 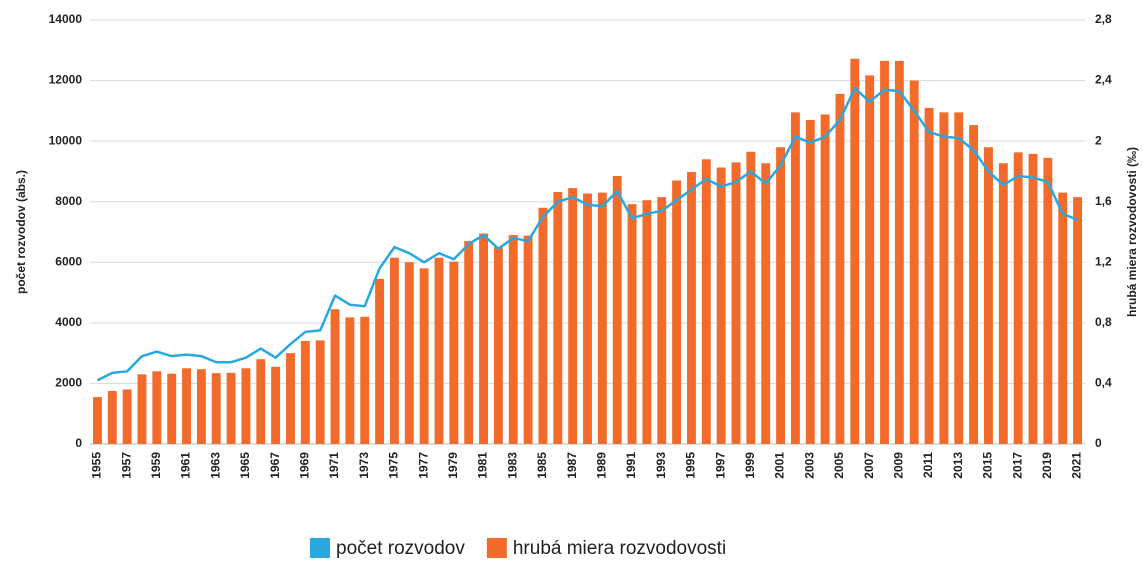 I want to click on x-tick-label: 1973, so click(x=364, y=465).